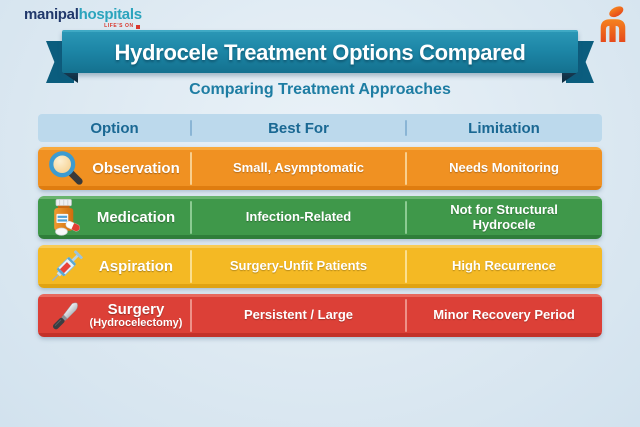 The height and width of the screenshot is (427, 640). What do you see at coordinates (504, 216) in the screenshot?
I see `limitation-value: Not for Structural Hydrocele` at bounding box center [504, 216].